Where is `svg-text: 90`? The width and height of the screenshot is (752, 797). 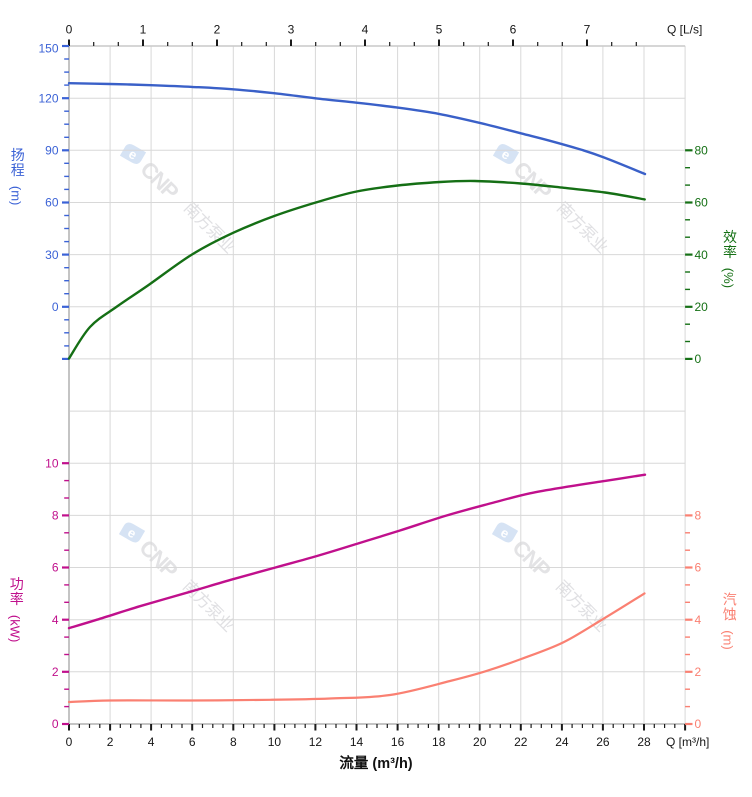
svg-text: 90 is located at coordinates (52, 151).